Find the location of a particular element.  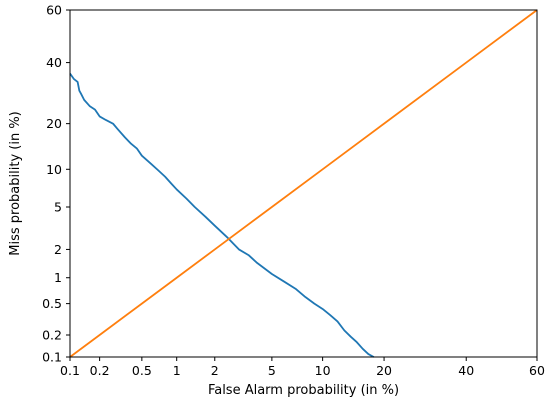

y-tick-label: 5 is located at coordinates (58, 206).